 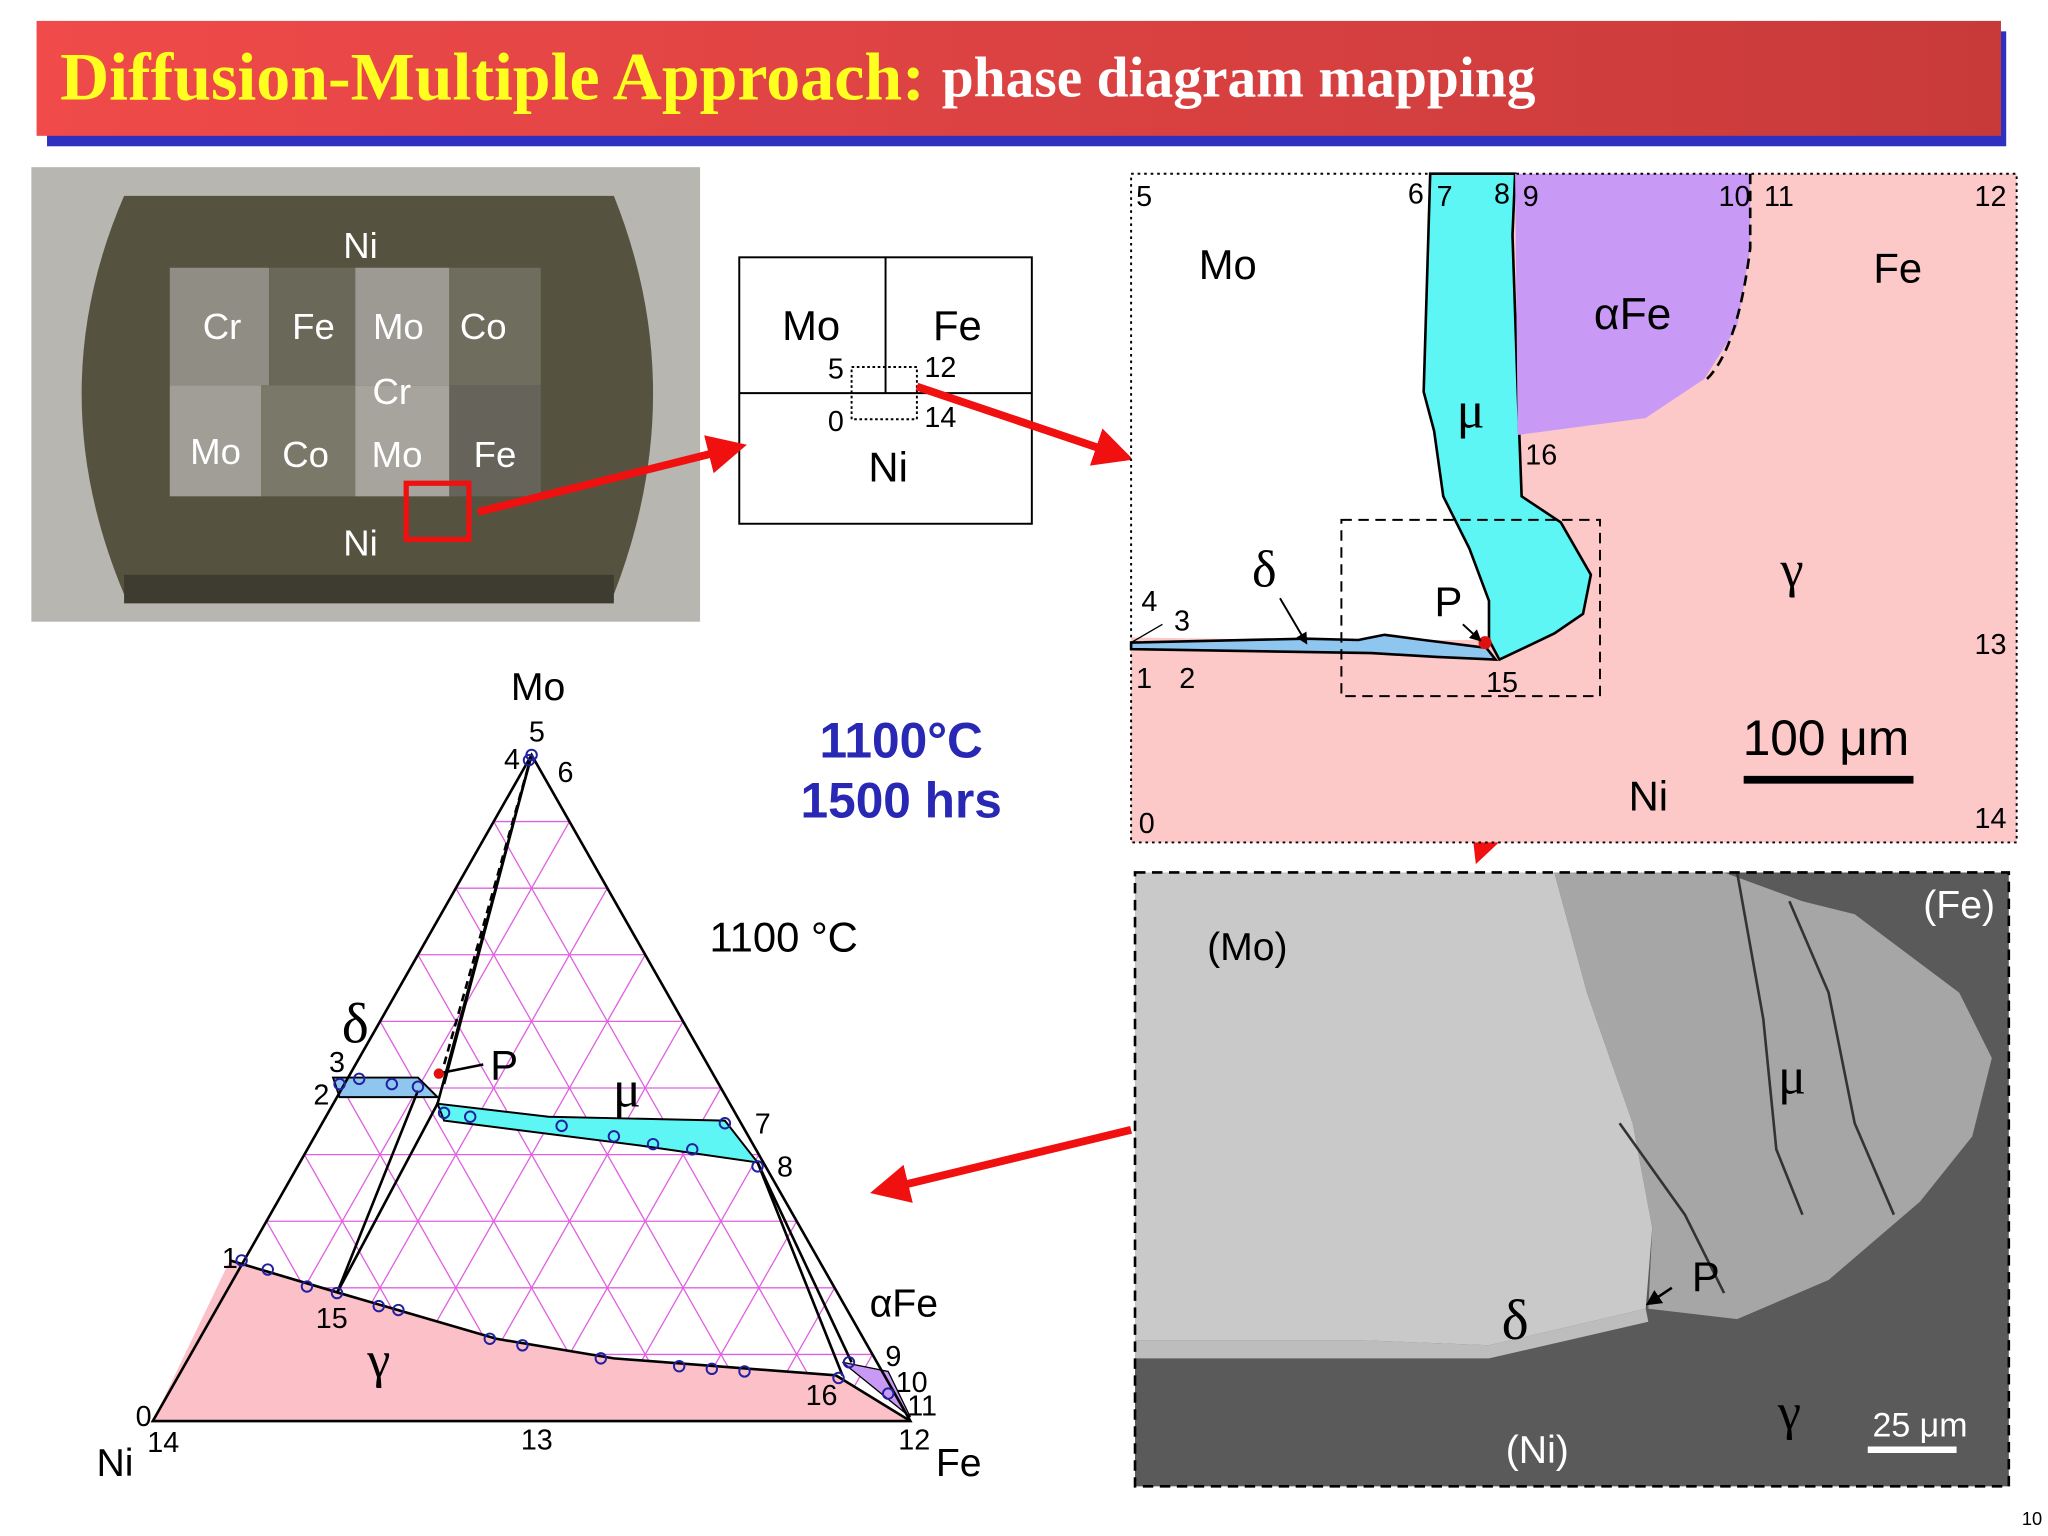 What do you see at coordinates (550, 1188) in the screenshot?
I see `grid-line` at bounding box center [550, 1188].